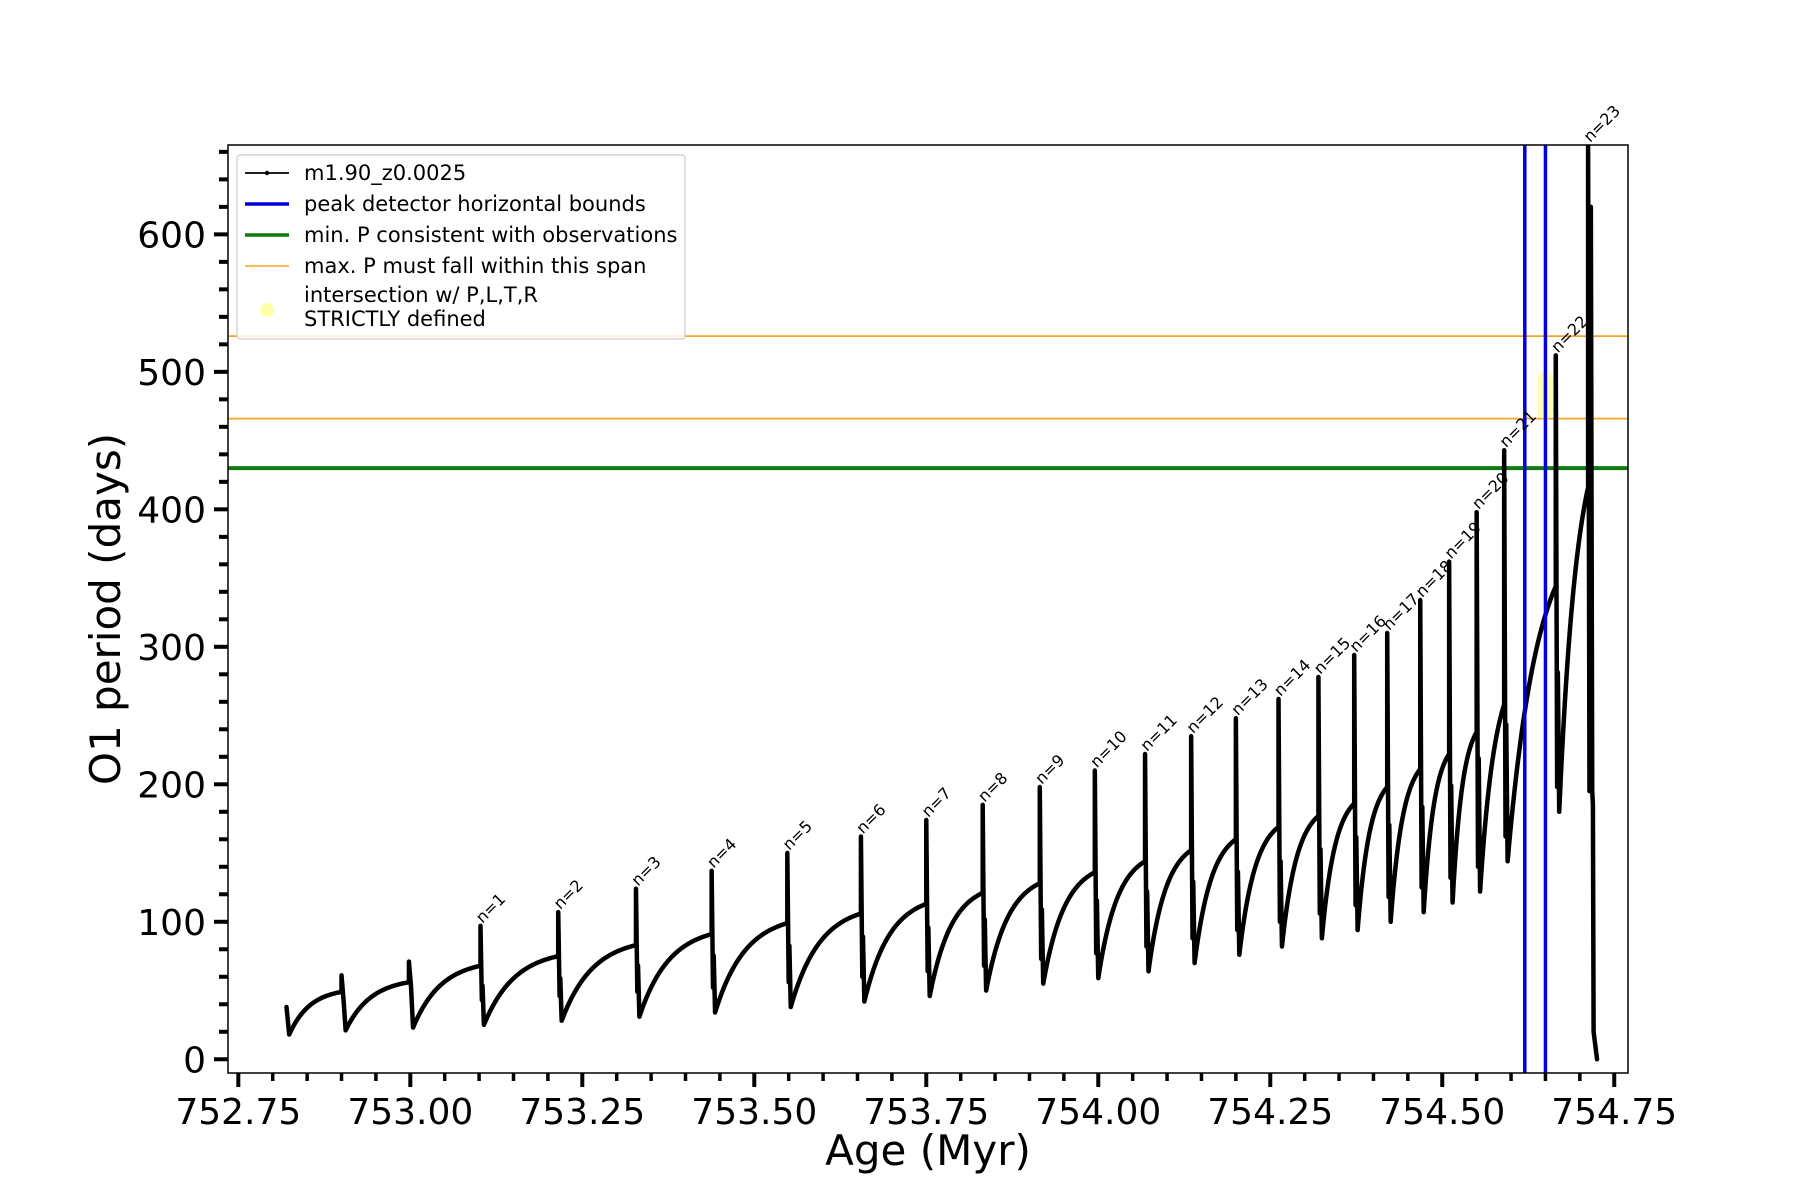 Image resolution: width=1800 pixels, height=1200 pixels. Describe the element at coordinates (1292, 677) in the screenshot. I see `pulse-label-n14: n=14` at that location.